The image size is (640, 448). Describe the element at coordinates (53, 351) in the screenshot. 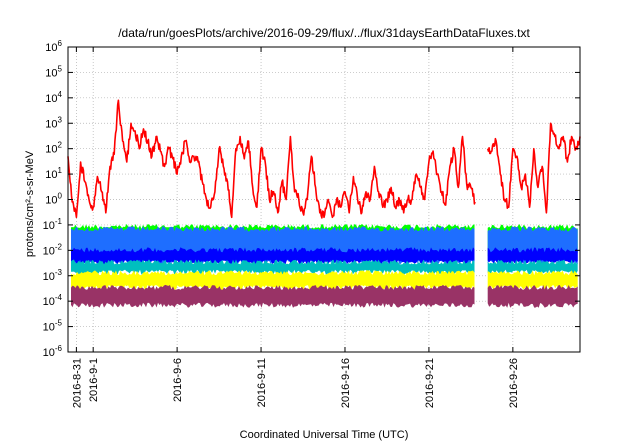

I see `y-tick-label: 10⁻⁶` at that location.